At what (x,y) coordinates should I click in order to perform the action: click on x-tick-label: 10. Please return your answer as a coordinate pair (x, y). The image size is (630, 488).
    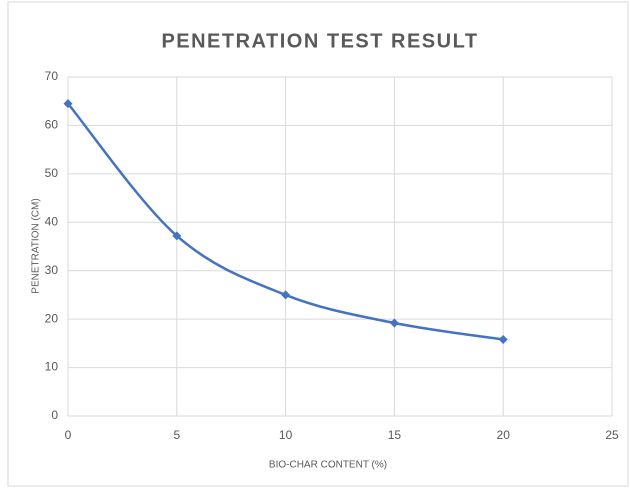
    Looking at the image, I should click on (286, 435).